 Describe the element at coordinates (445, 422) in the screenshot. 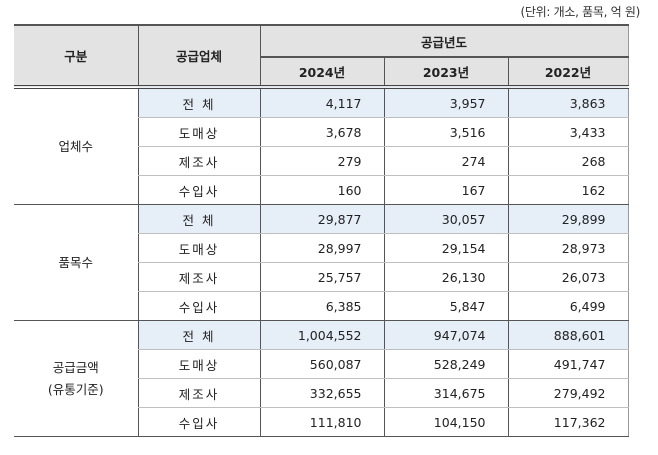

I see `value-cell: 104,150` at that location.